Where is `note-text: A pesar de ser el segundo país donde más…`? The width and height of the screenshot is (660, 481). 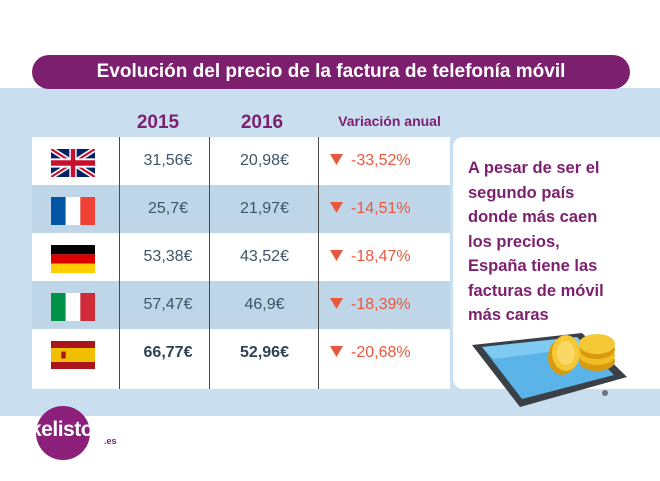
note-text: A pesar de ser el segundo país donde más… is located at coordinates (558, 242).